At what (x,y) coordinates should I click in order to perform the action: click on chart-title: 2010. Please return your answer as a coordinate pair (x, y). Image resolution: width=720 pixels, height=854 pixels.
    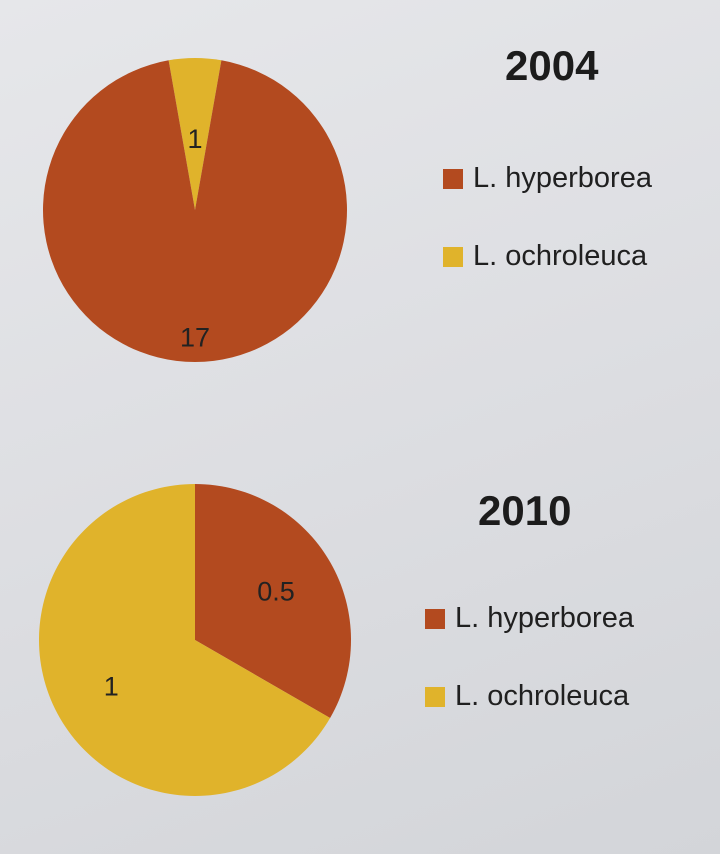
    Looking at the image, I should click on (525, 510).